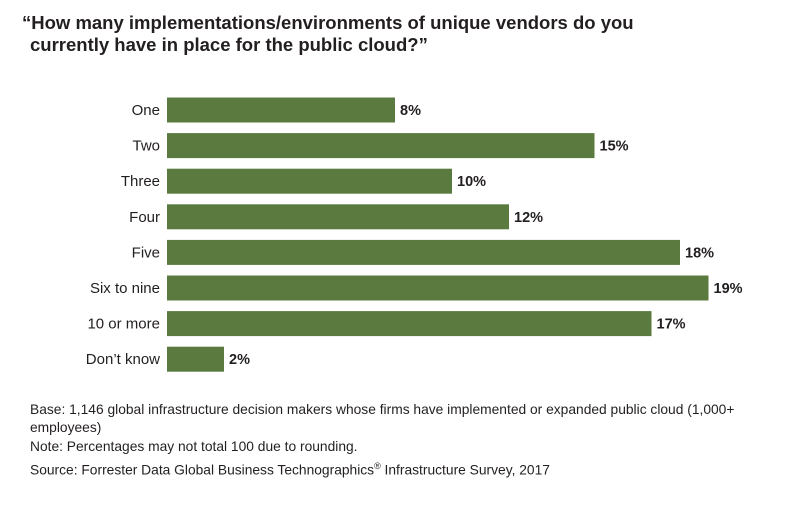 This screenshot has width=802, height=508. What do you see at coordinates (125, 288) in the screenshot?
I see `category-label: Six to nine` at bounding box center [125, 288].